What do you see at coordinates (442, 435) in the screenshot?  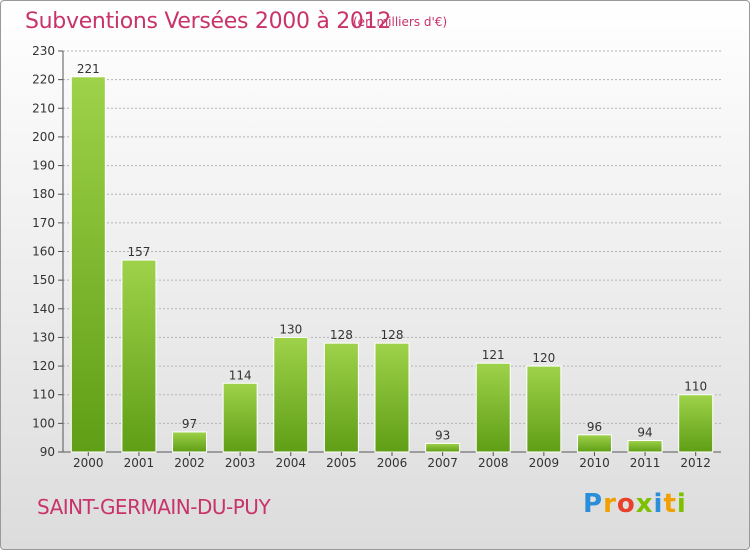 I see `data-label: 93` at bounding box center [442, 435].